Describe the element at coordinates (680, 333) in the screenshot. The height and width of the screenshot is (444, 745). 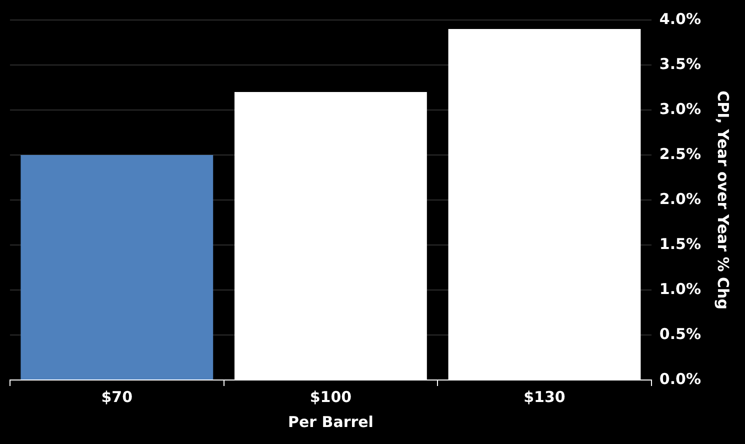
I see `y-tick-label: 0.5%` at that location.